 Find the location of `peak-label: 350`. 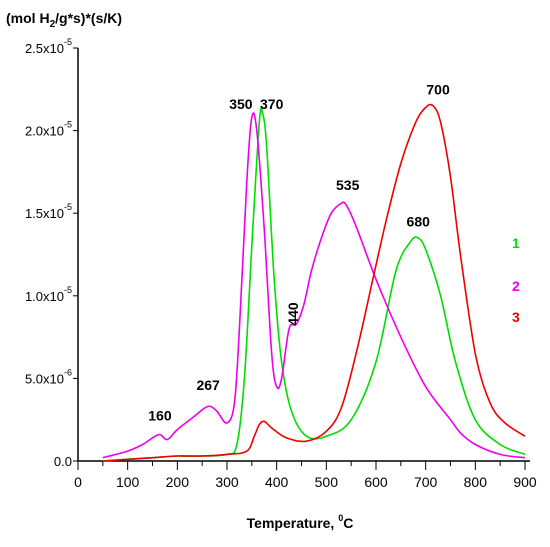

peak-label: 350 is located at coordinates (241, 104).